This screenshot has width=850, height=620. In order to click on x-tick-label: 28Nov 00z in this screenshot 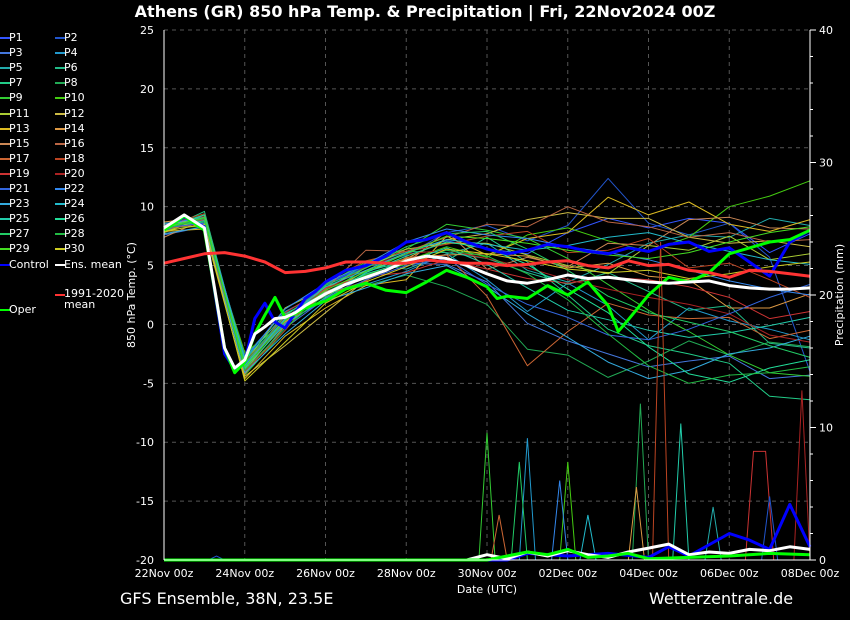, I will do `click(406, 573)`.